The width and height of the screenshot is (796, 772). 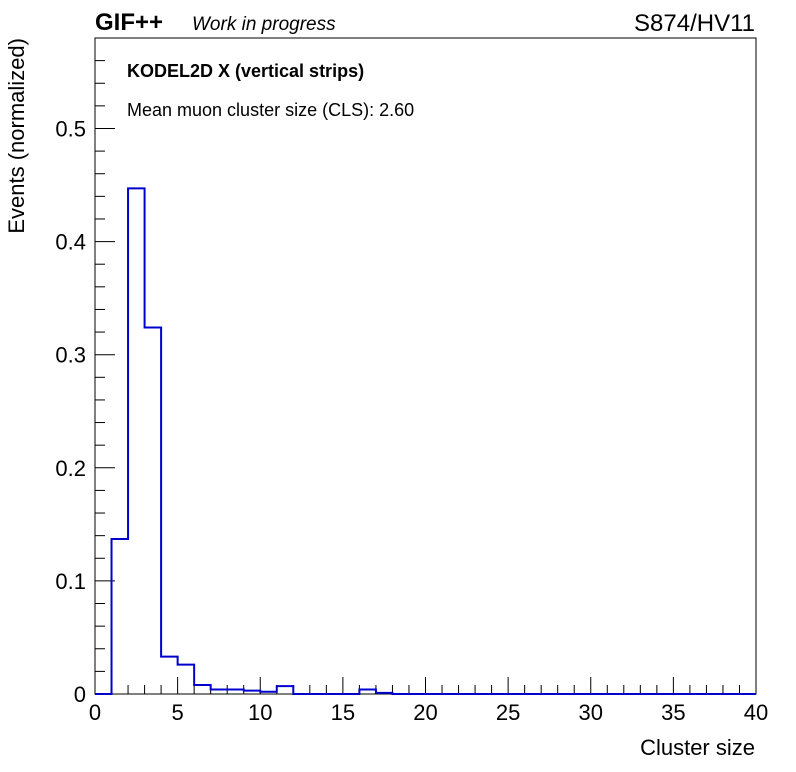 I want to click on y-tick-label: 0.4, so click(x=70, y=242).